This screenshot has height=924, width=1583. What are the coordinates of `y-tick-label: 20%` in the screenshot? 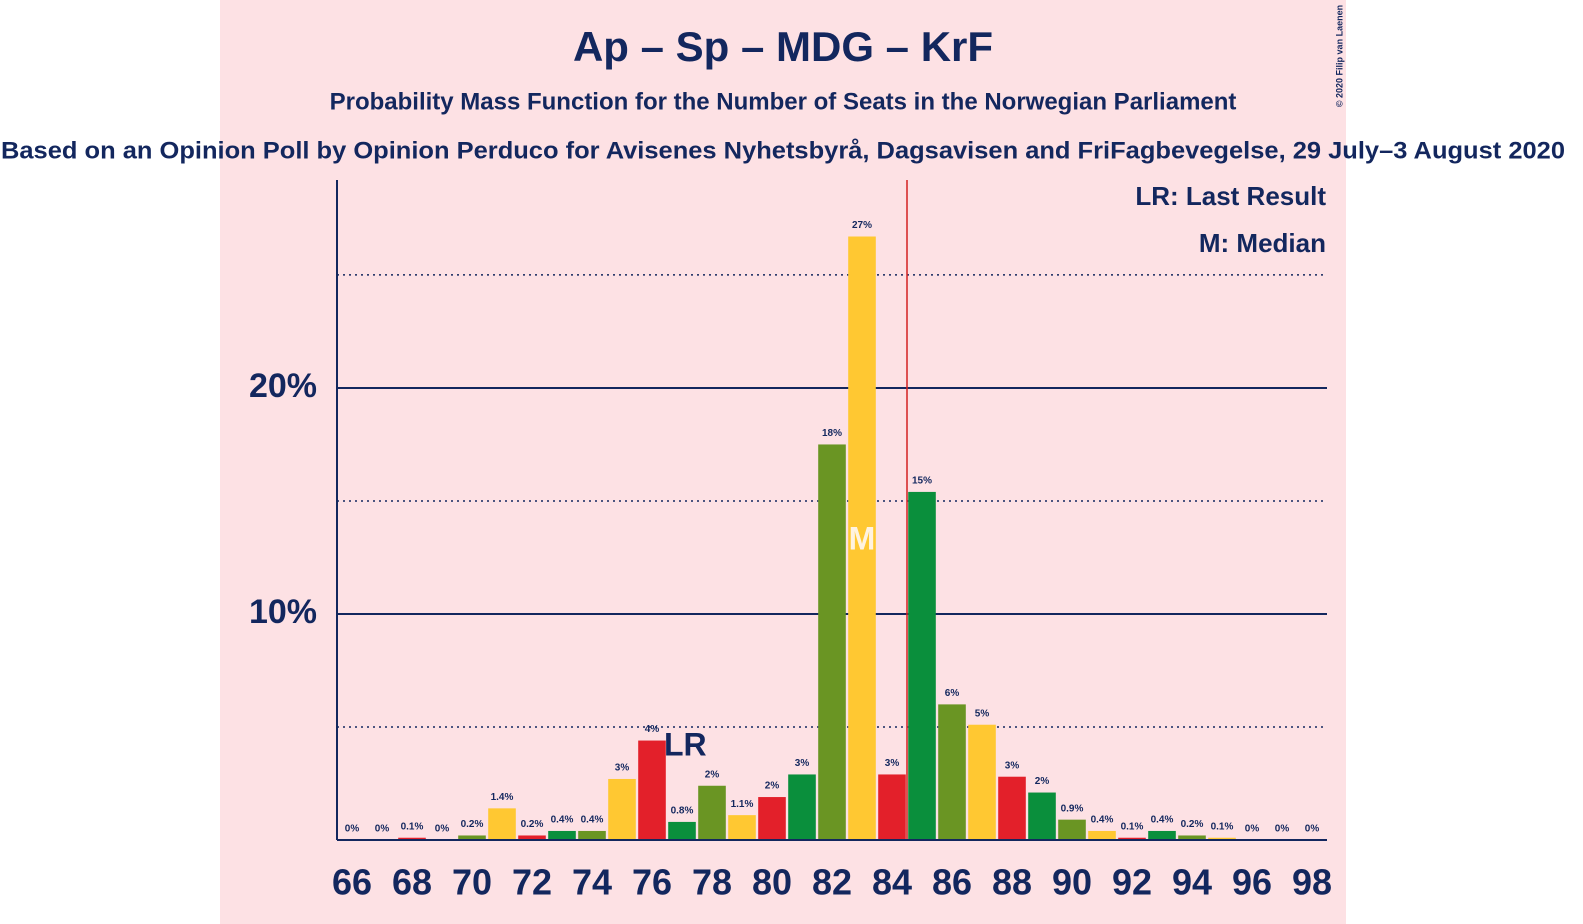 It's located at (283, 386).